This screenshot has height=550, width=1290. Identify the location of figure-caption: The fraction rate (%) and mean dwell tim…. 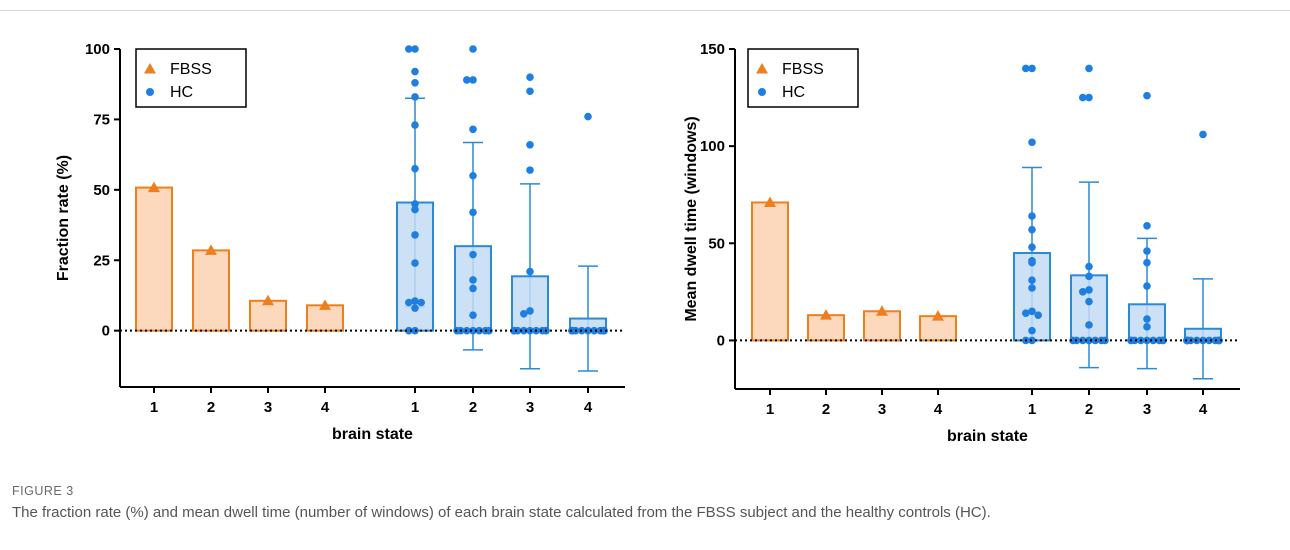
(501, 512).